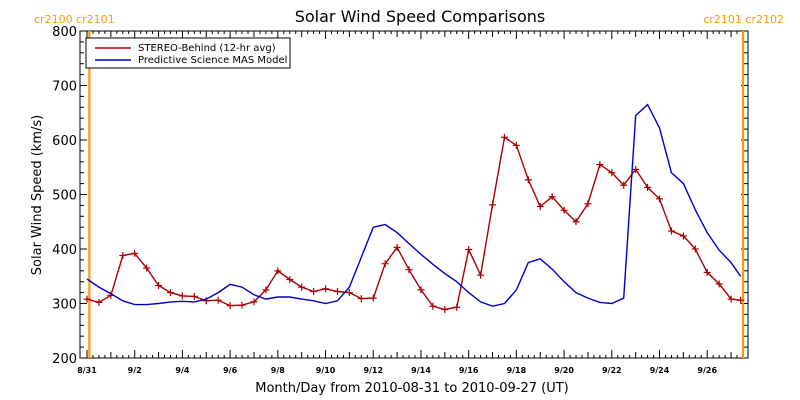 This screenshot has width=800, height=400. What do you see at coordinates (743, 19) in the screenshot?
I see `carrington-label-right: cr2101 cr2102` at bounding box center [743, 19].